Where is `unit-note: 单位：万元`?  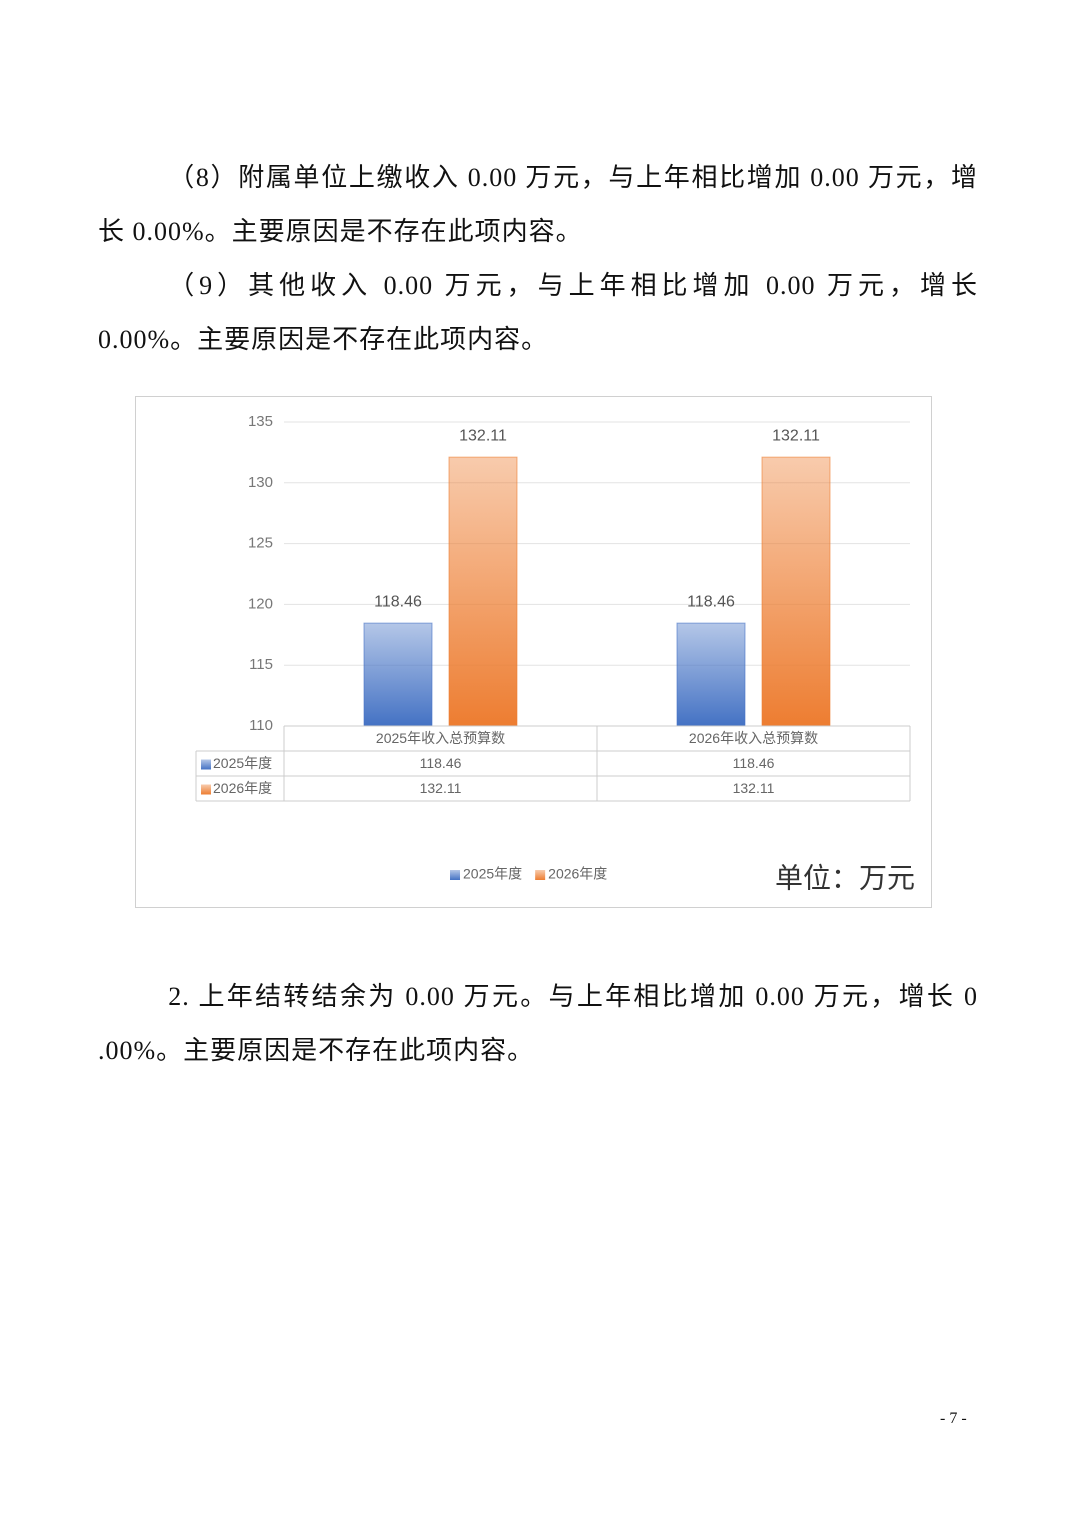
unit-note: 单位：万元 is located at coordinates (845, 877).